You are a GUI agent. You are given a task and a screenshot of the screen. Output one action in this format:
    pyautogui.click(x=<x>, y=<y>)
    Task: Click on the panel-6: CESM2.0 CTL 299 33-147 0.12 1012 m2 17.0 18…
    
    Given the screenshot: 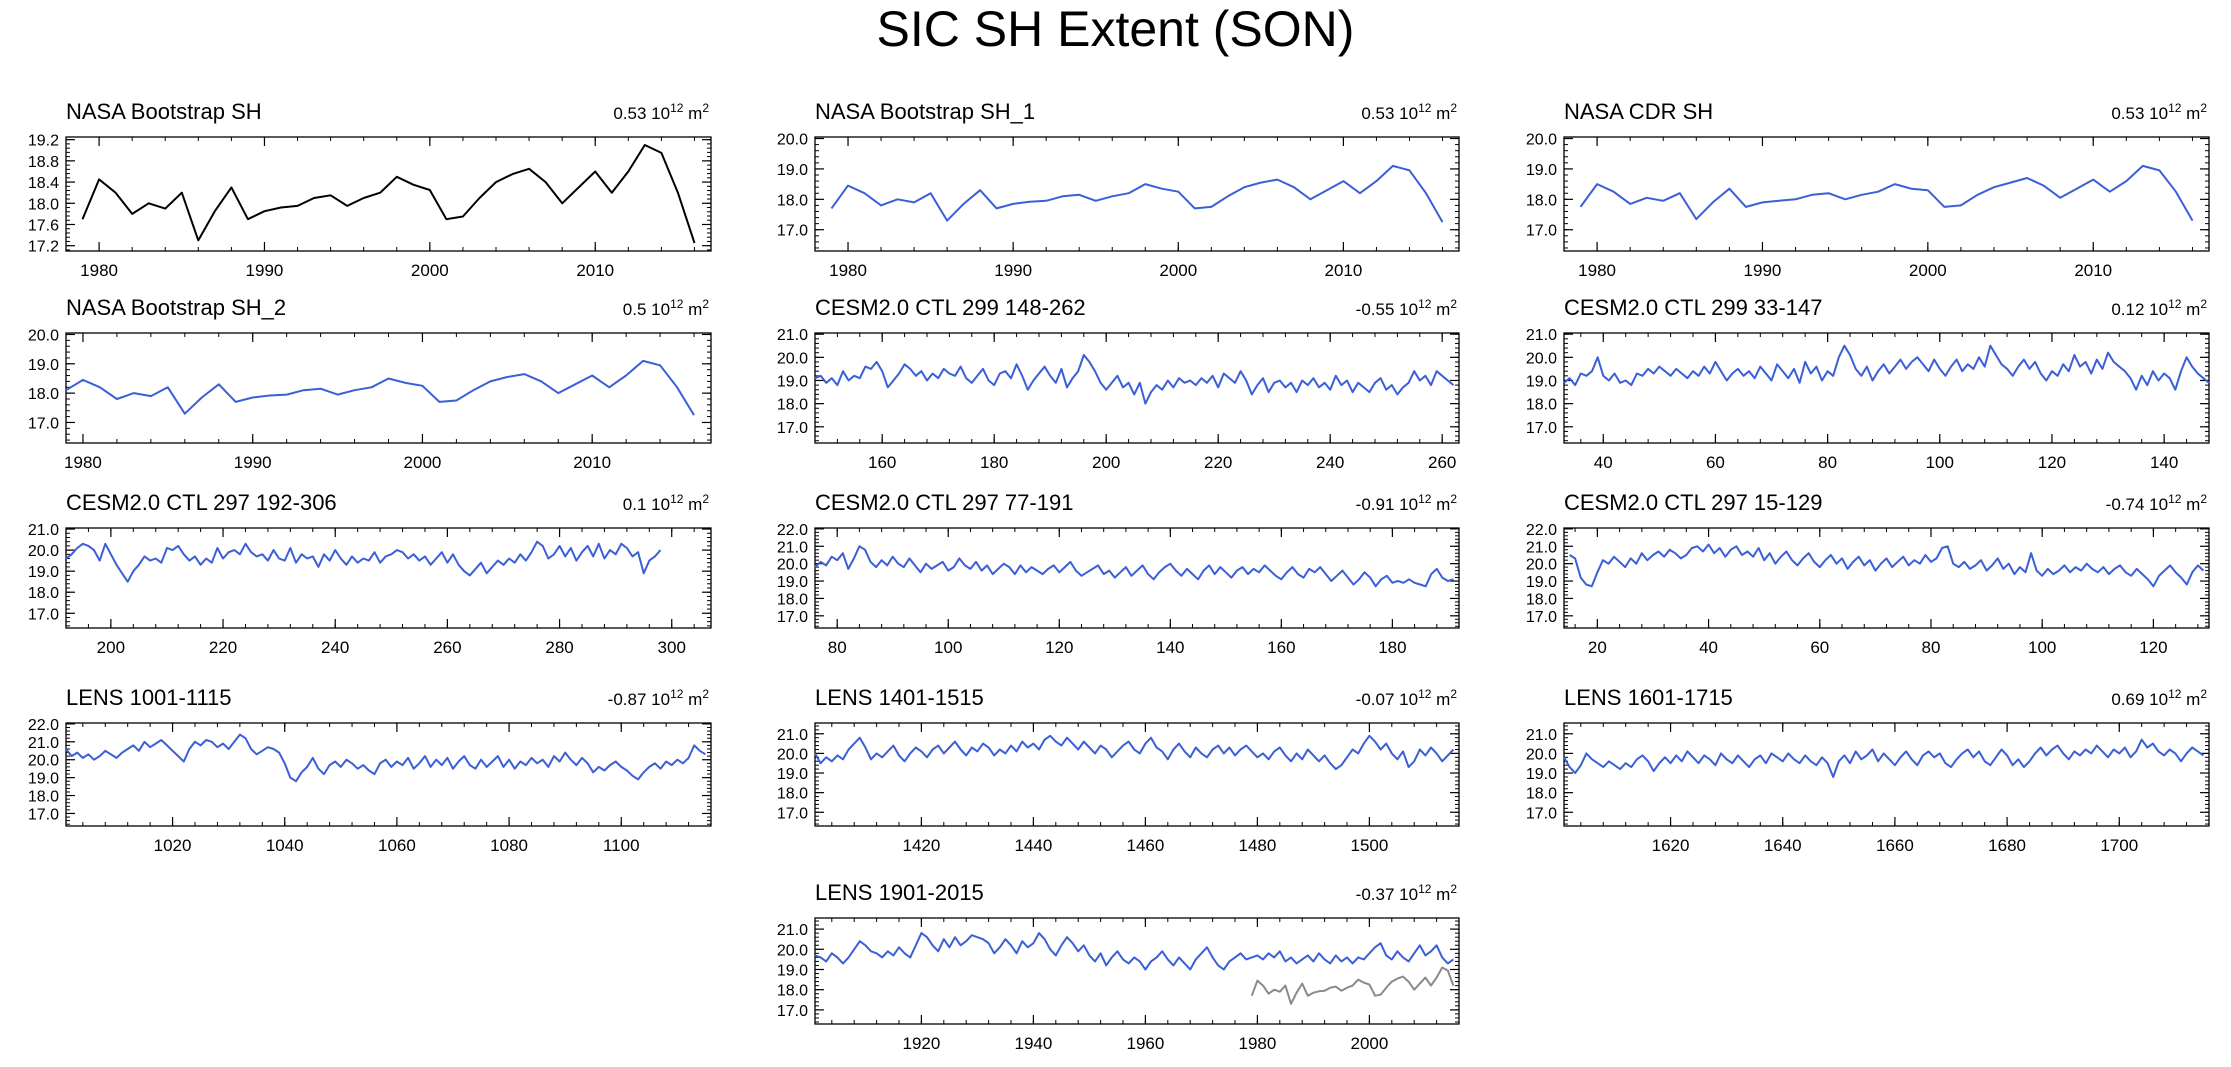 What is the action you would take?
    pyautogui.click(x=1868, y=383)
    